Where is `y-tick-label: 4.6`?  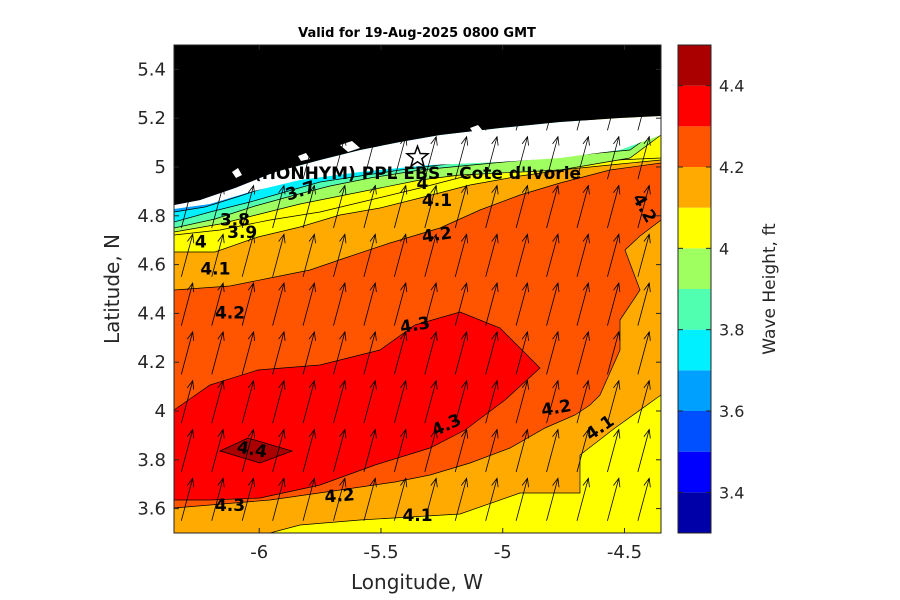 y-tick-label: 4.6 is located at coordinates (151, 265).